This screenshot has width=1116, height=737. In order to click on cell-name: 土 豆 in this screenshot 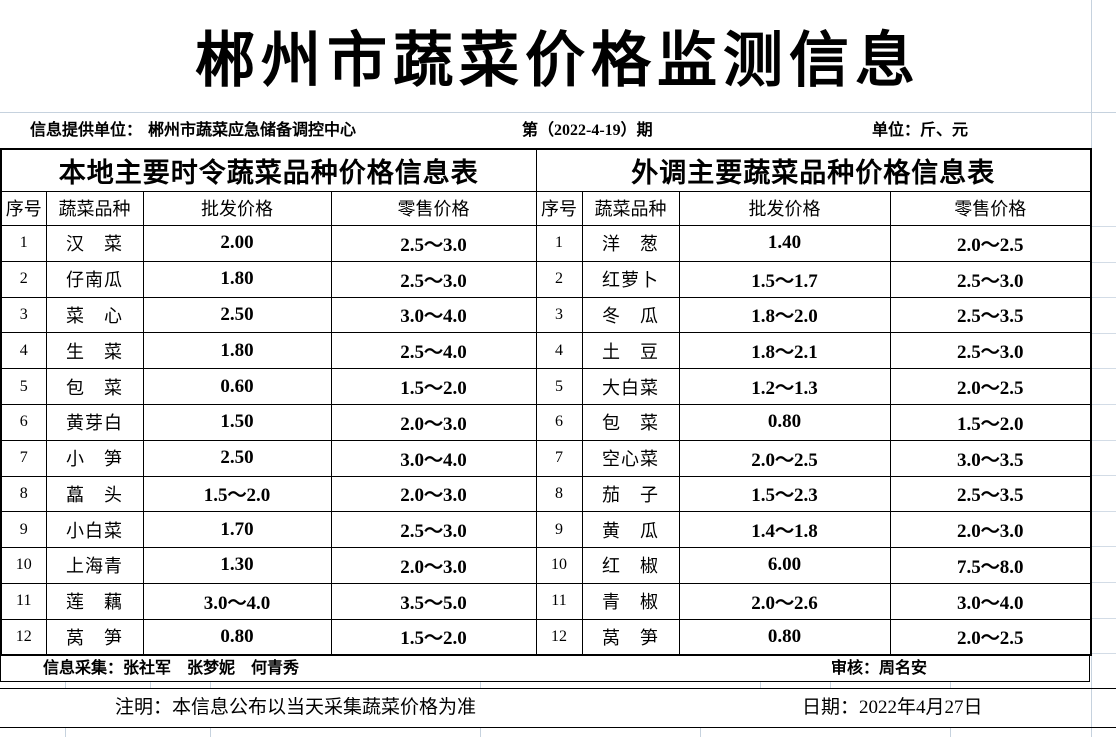, I will do `click(630, 351)`.